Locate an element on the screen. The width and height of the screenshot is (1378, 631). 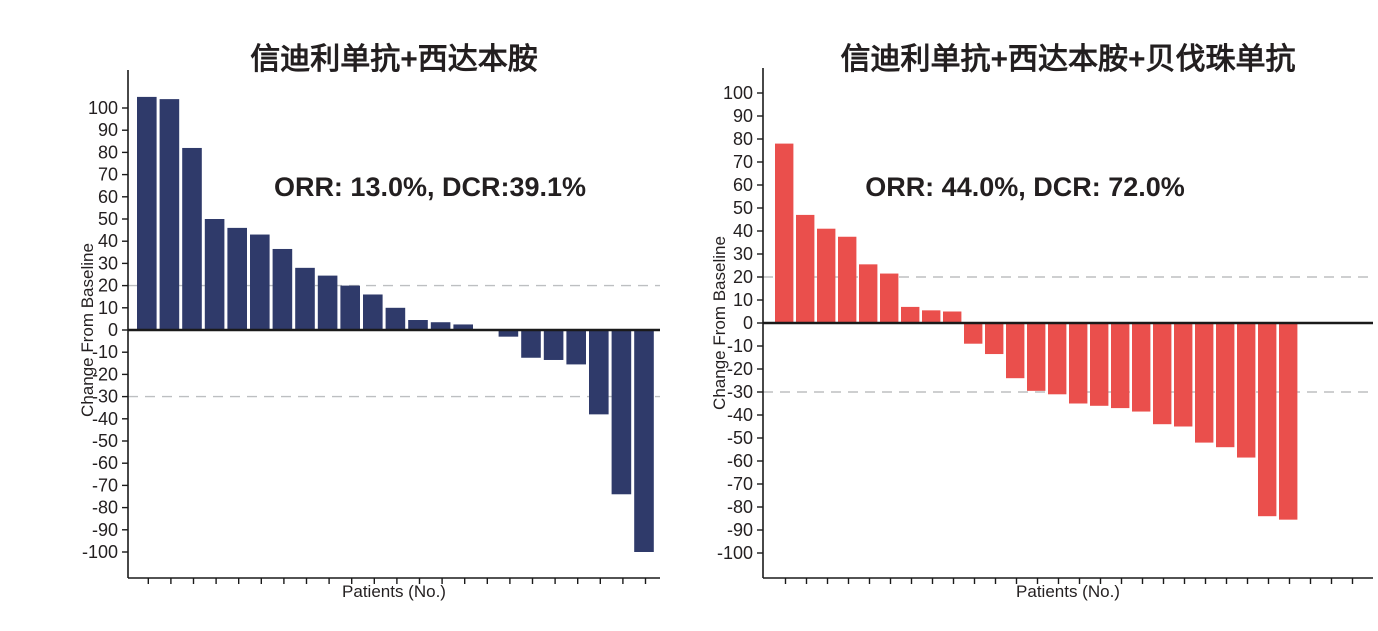
left-y-axis-label: Change From Baseline is located at coordinates (87, 330).